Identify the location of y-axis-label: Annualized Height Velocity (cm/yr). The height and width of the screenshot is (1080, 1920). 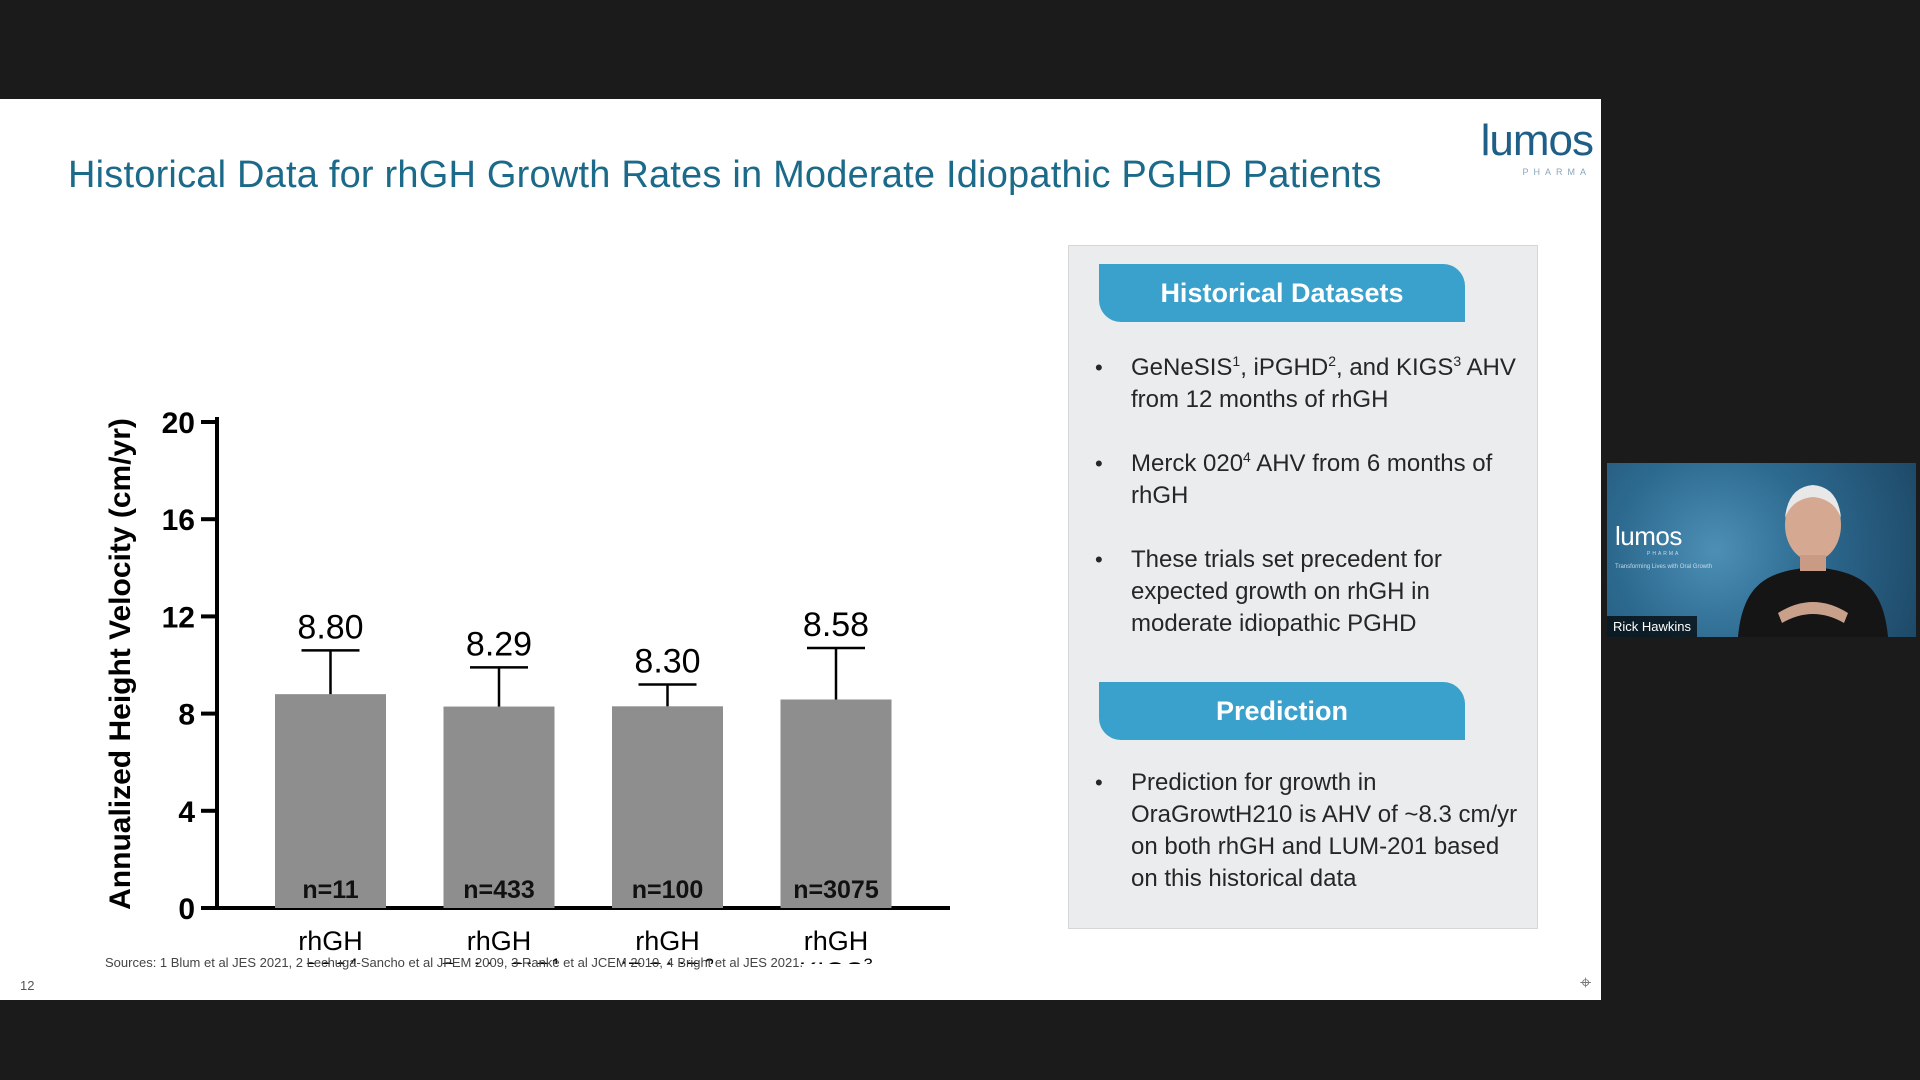
(120, 664).